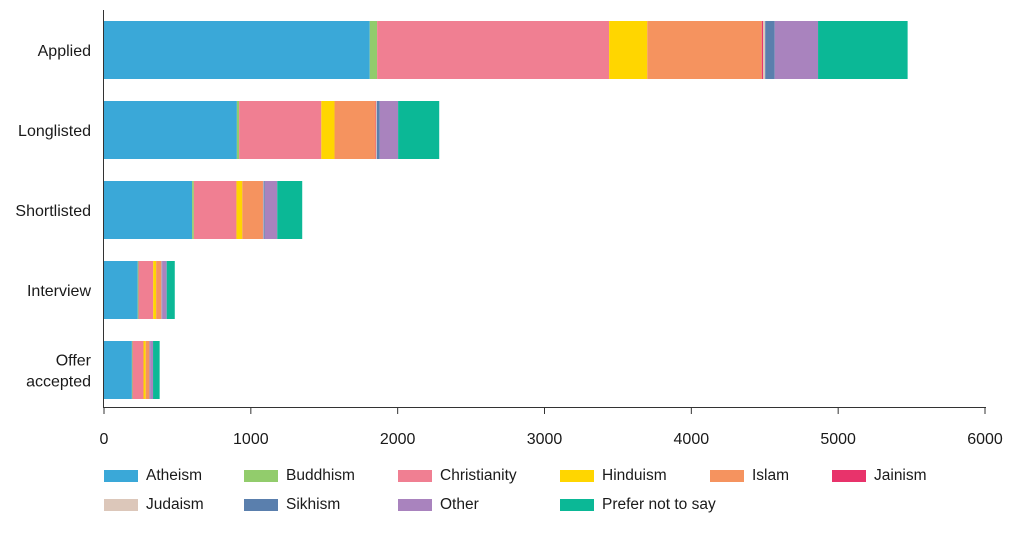 The height and width of the screenshot is (533, 1024). I want to click on category-label: Longlisted, so click(54, 131).